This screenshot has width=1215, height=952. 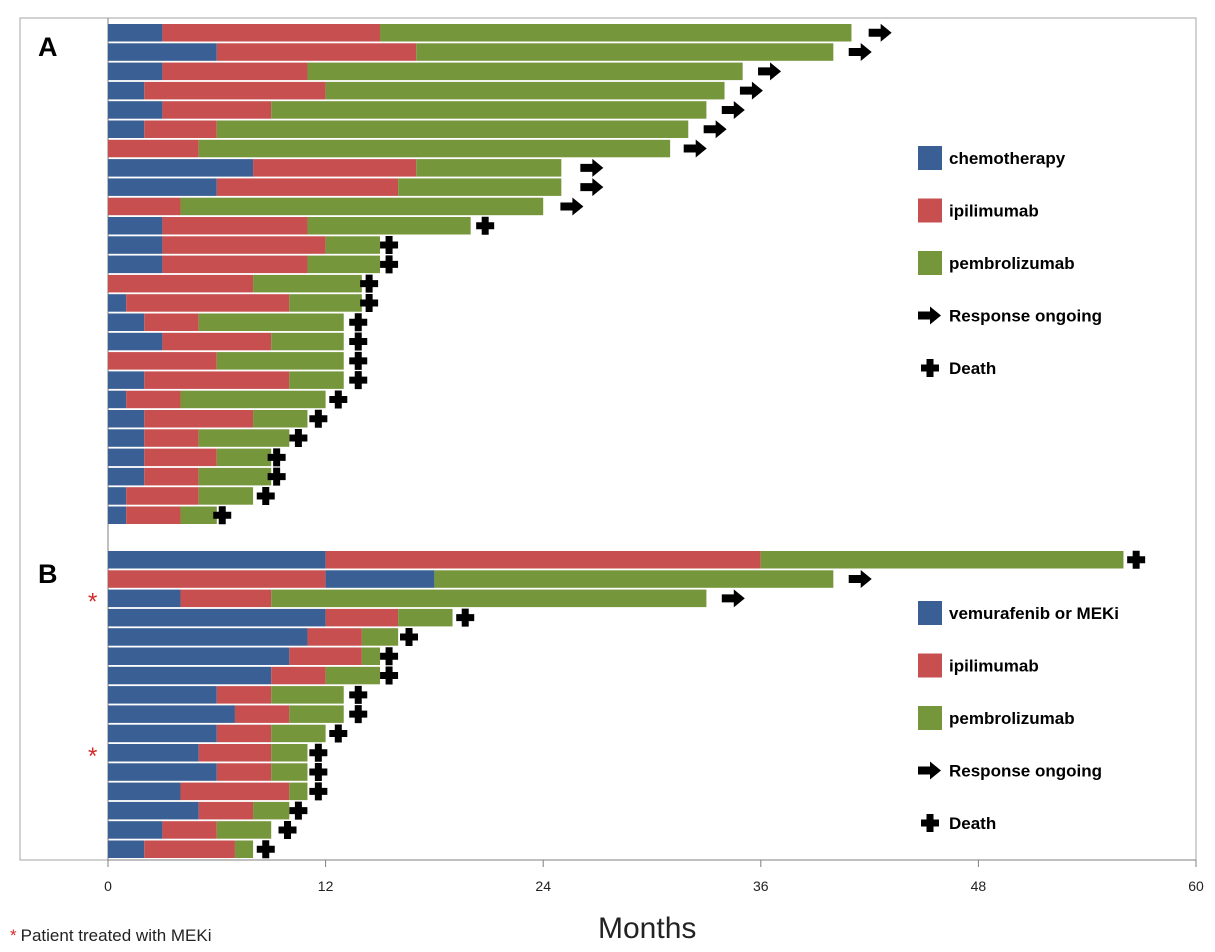 I want to click on x-tick-label: 0, so click(x=108, y=886).